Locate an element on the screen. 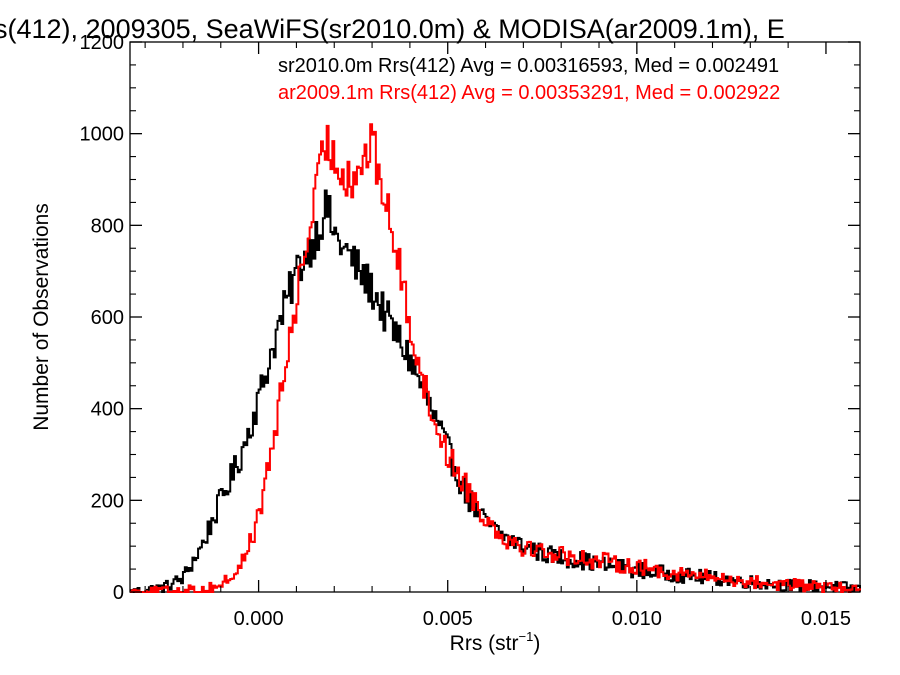 This screenshot has width=900, height=675. y-tick-label: 600 is located at coordinates (107, 318).